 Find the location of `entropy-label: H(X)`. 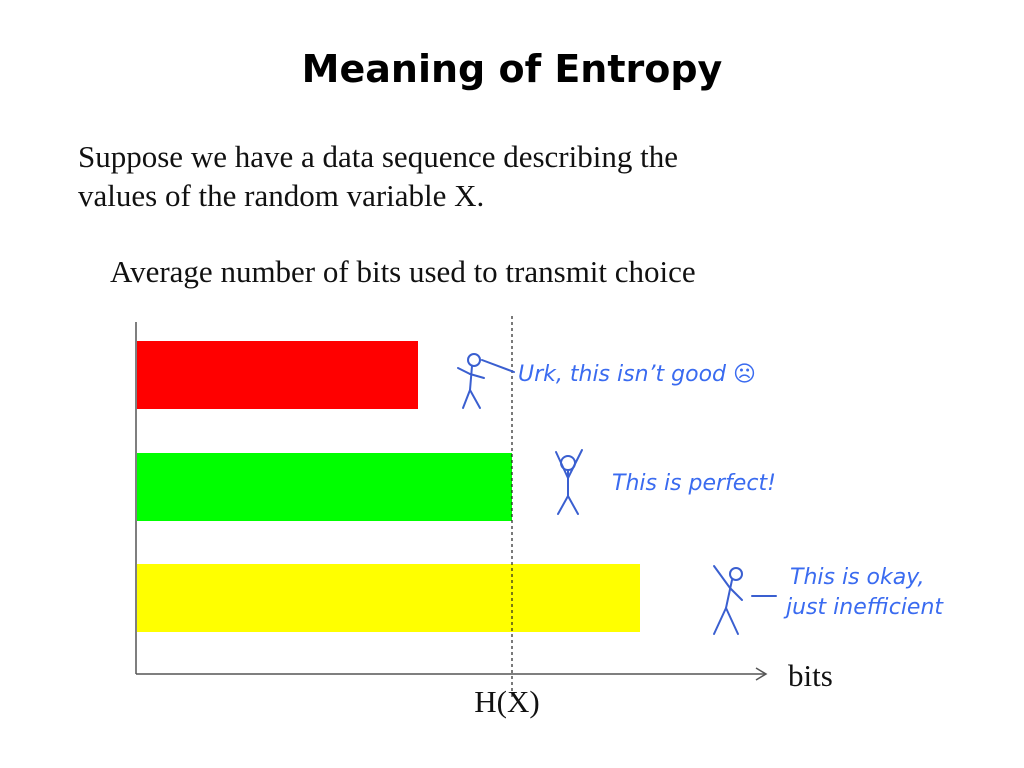

entropy-label: H(X) is located at coordinates (506, 701).